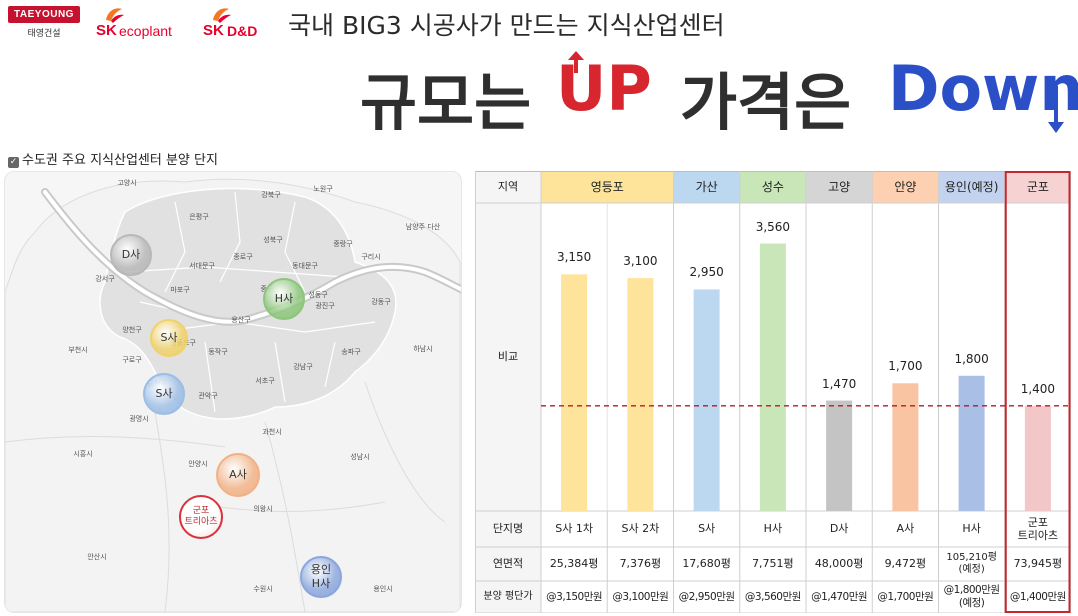  What do you see at coordinates (640, 529) in the screenshot?
I see `complex-name-cell: S사 2차` at bounding box center [640, 529].